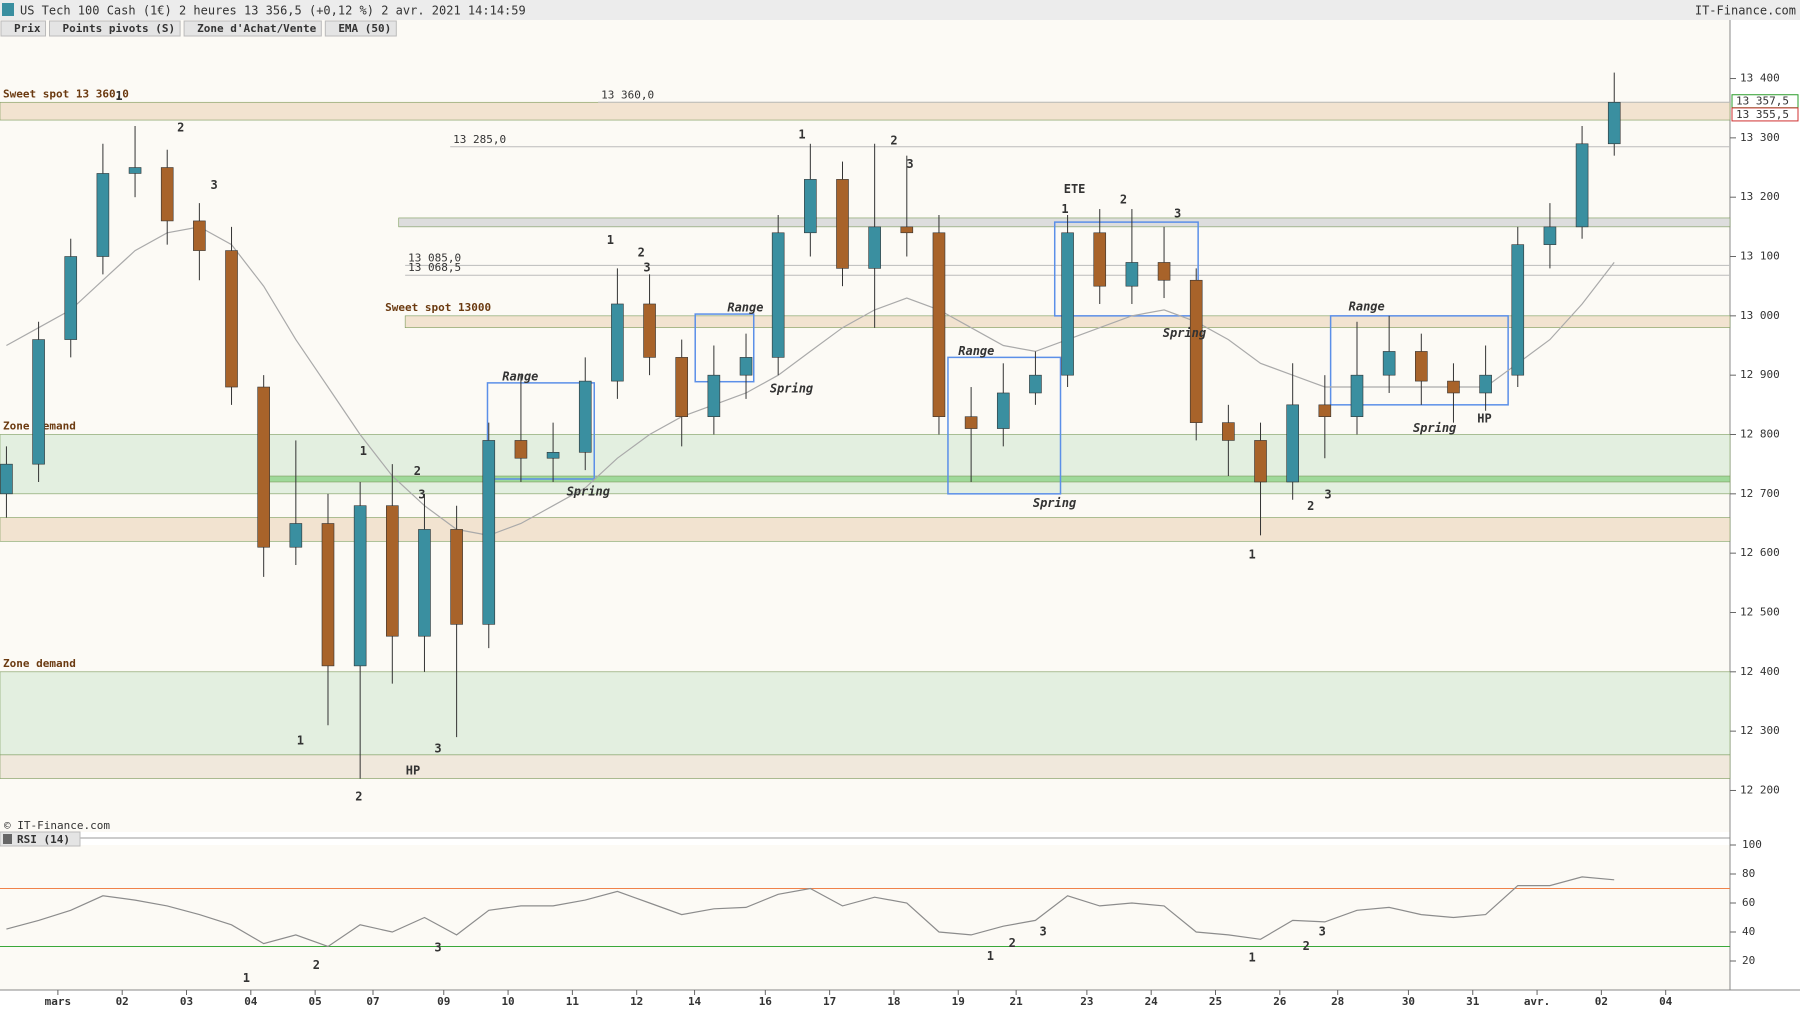  What do you see at coordinates (958, 1001) in the screenshot?
I see `x-tick-label: 19` at bounding box center [958, 1001].